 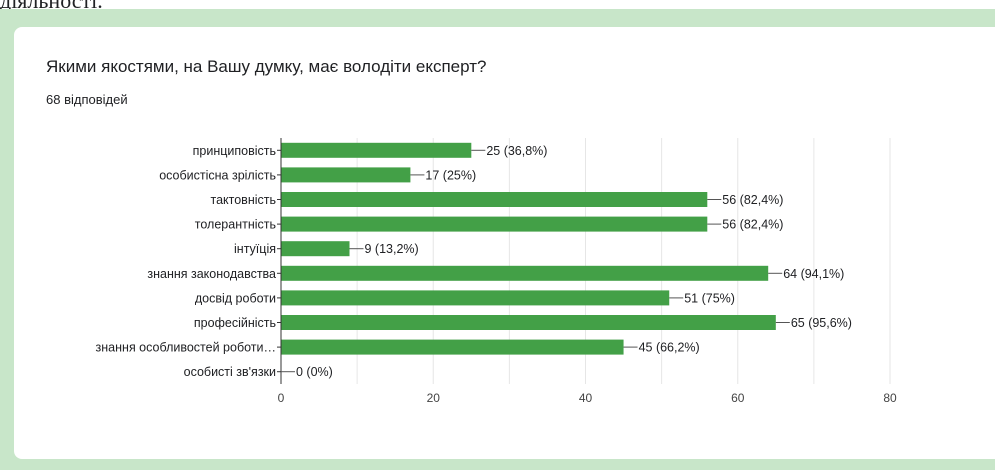 I want to click on data-label: 65 (95,6%), so click(x=821, y=323).